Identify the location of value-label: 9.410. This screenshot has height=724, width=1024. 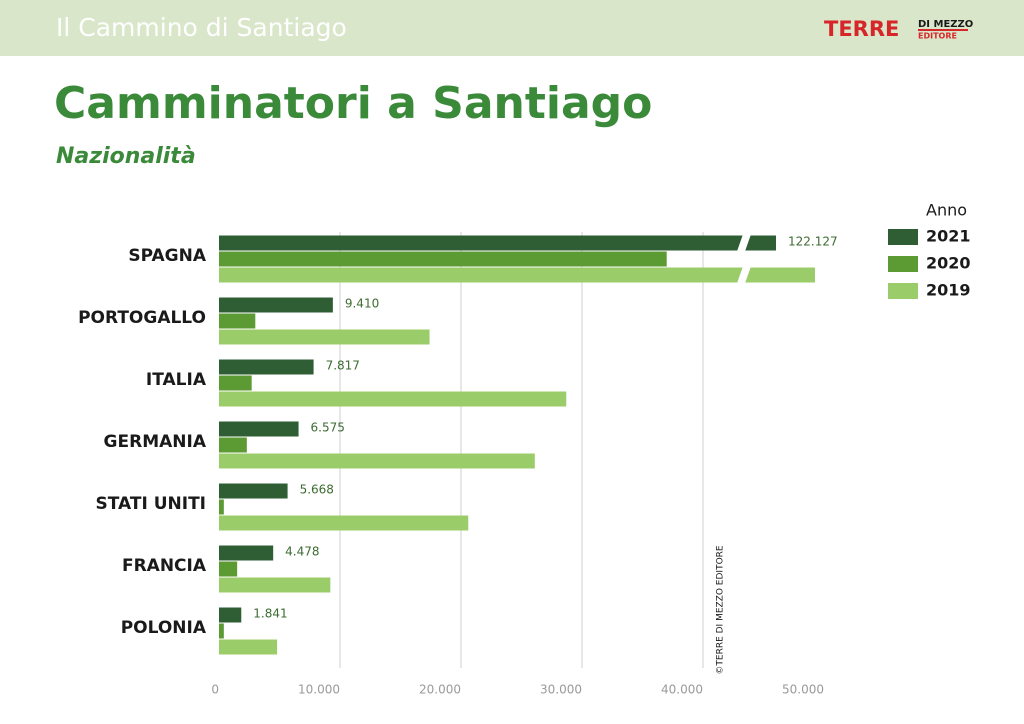
(362, 304).